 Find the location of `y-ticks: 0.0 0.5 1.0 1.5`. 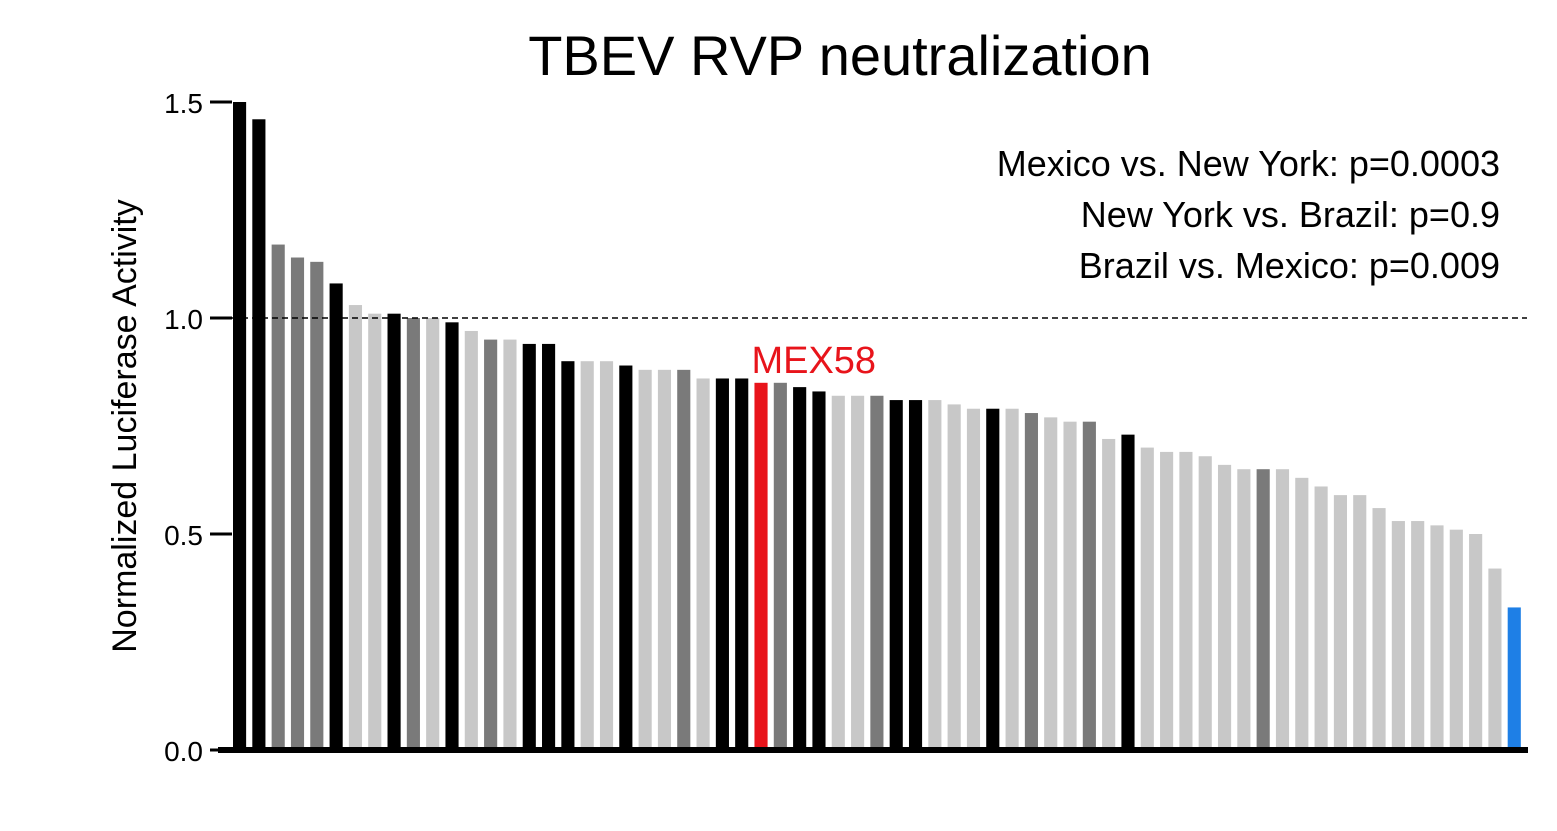

y-ticks: 0.0 0.5 1.0 1.5 is located at coordinates (198, 427).